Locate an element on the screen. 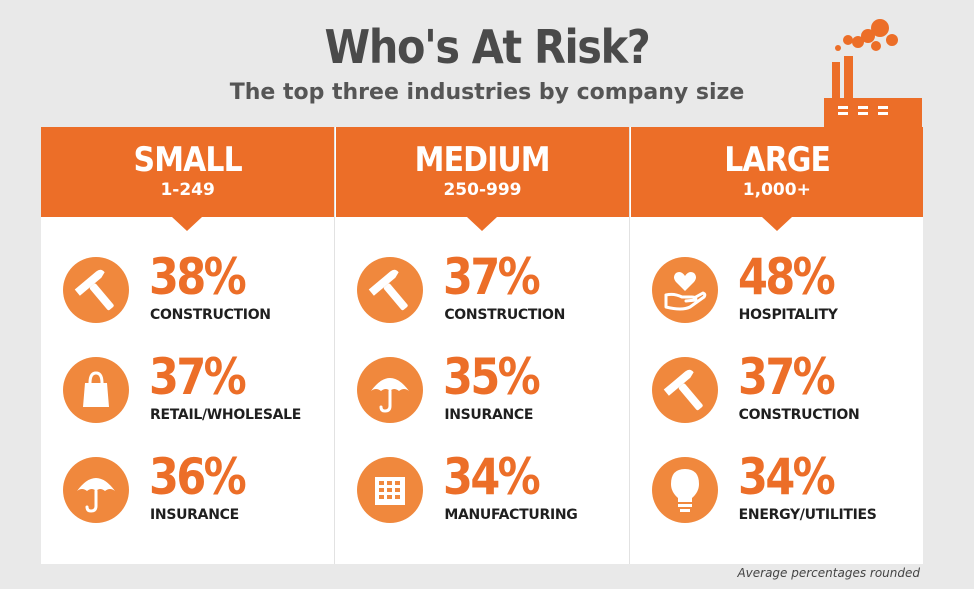 Image resolution: width=974 pixels, height=589 pixels. size-label: MEDIUM is located at coordinates (483, 160).